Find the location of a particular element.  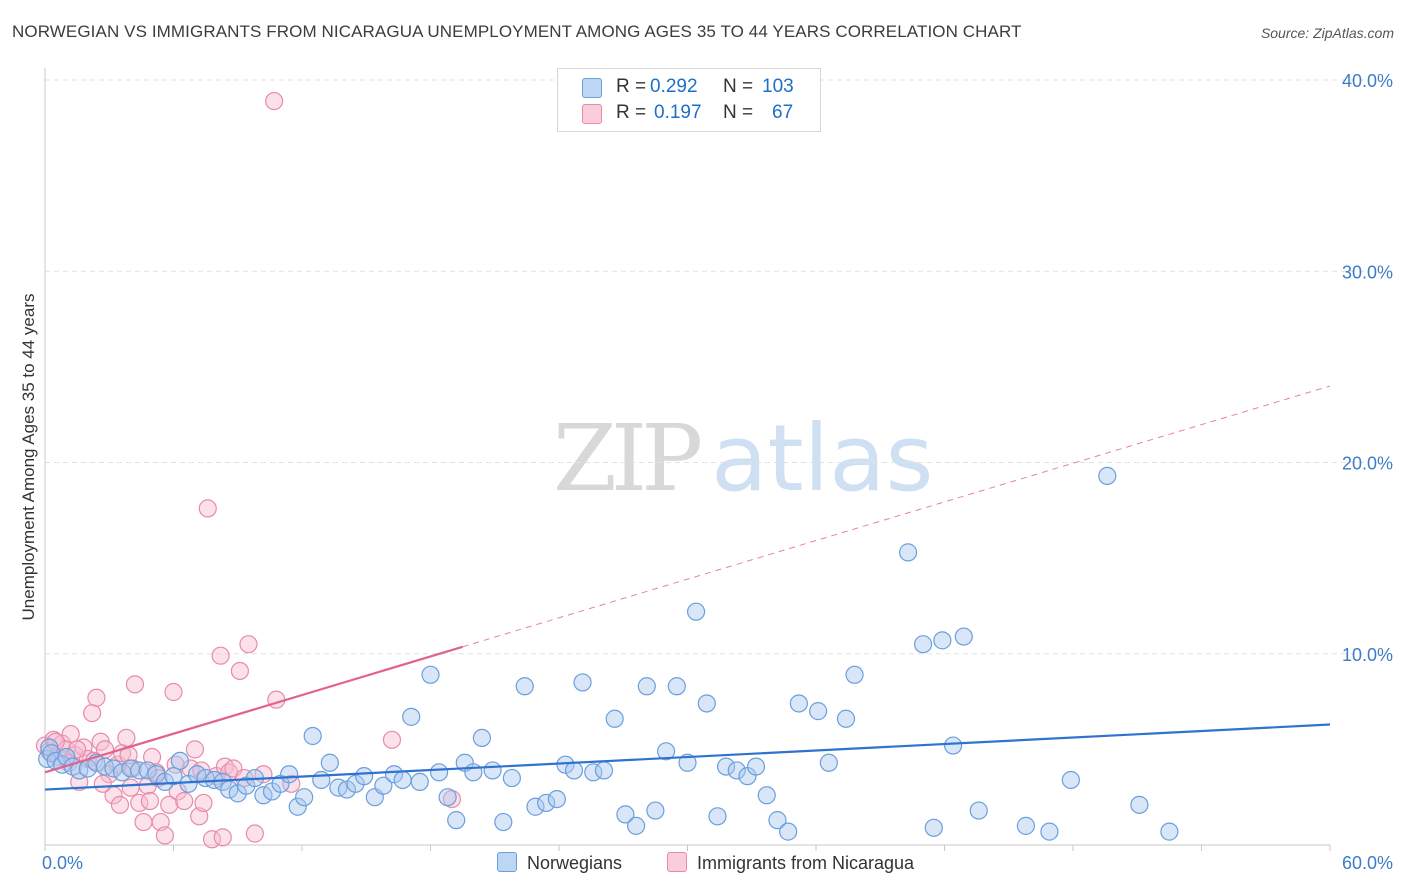

legend-r-value: 0.197 is located at coordinates (678, 112).